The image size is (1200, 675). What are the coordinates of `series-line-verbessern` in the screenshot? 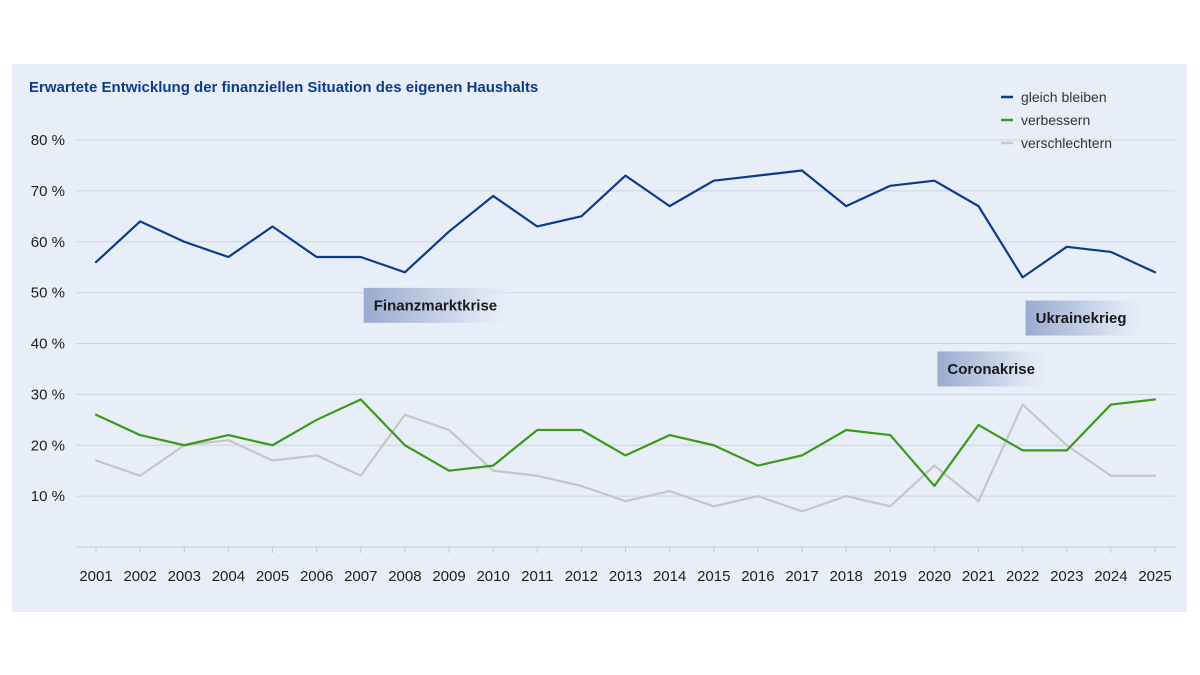 It's located at (625, 443).